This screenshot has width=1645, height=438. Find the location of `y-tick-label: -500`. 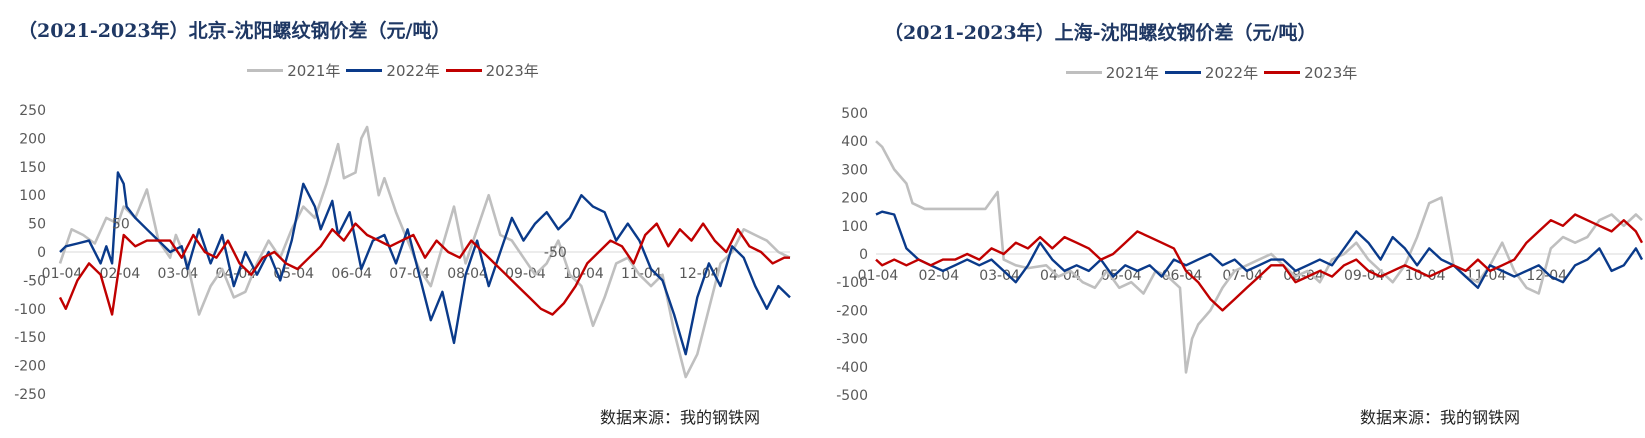

y-tick-label: -500 is located at coordinates (852, 396).